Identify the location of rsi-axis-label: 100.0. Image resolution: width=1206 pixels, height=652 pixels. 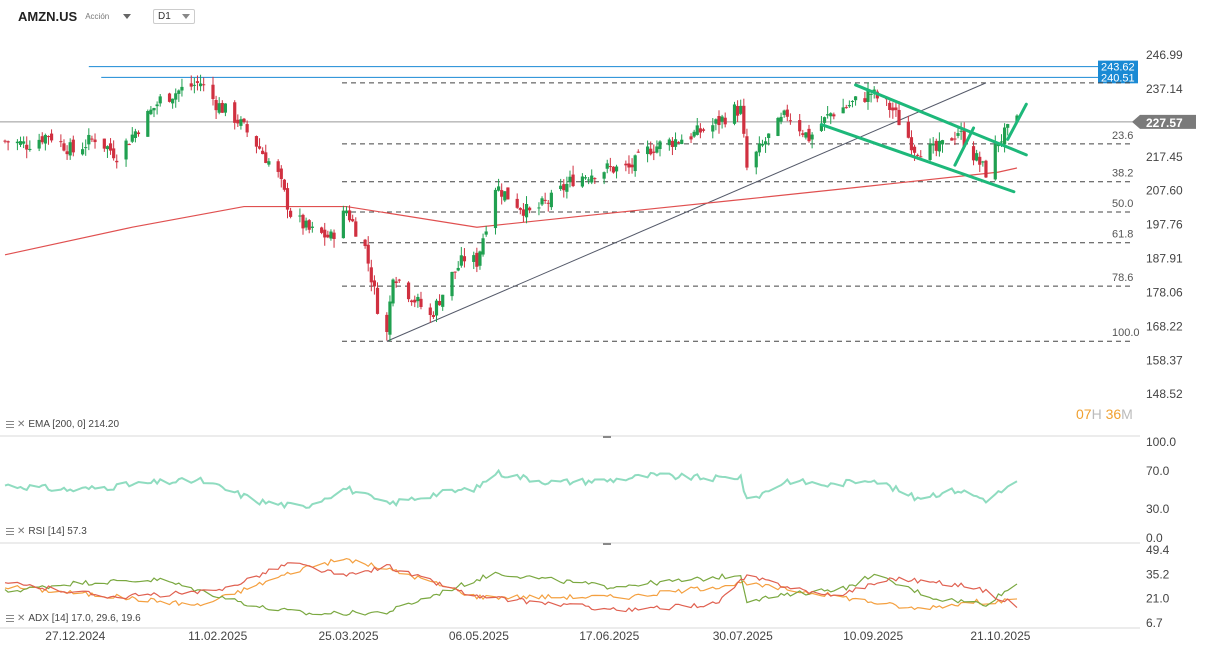
(1161, 442).